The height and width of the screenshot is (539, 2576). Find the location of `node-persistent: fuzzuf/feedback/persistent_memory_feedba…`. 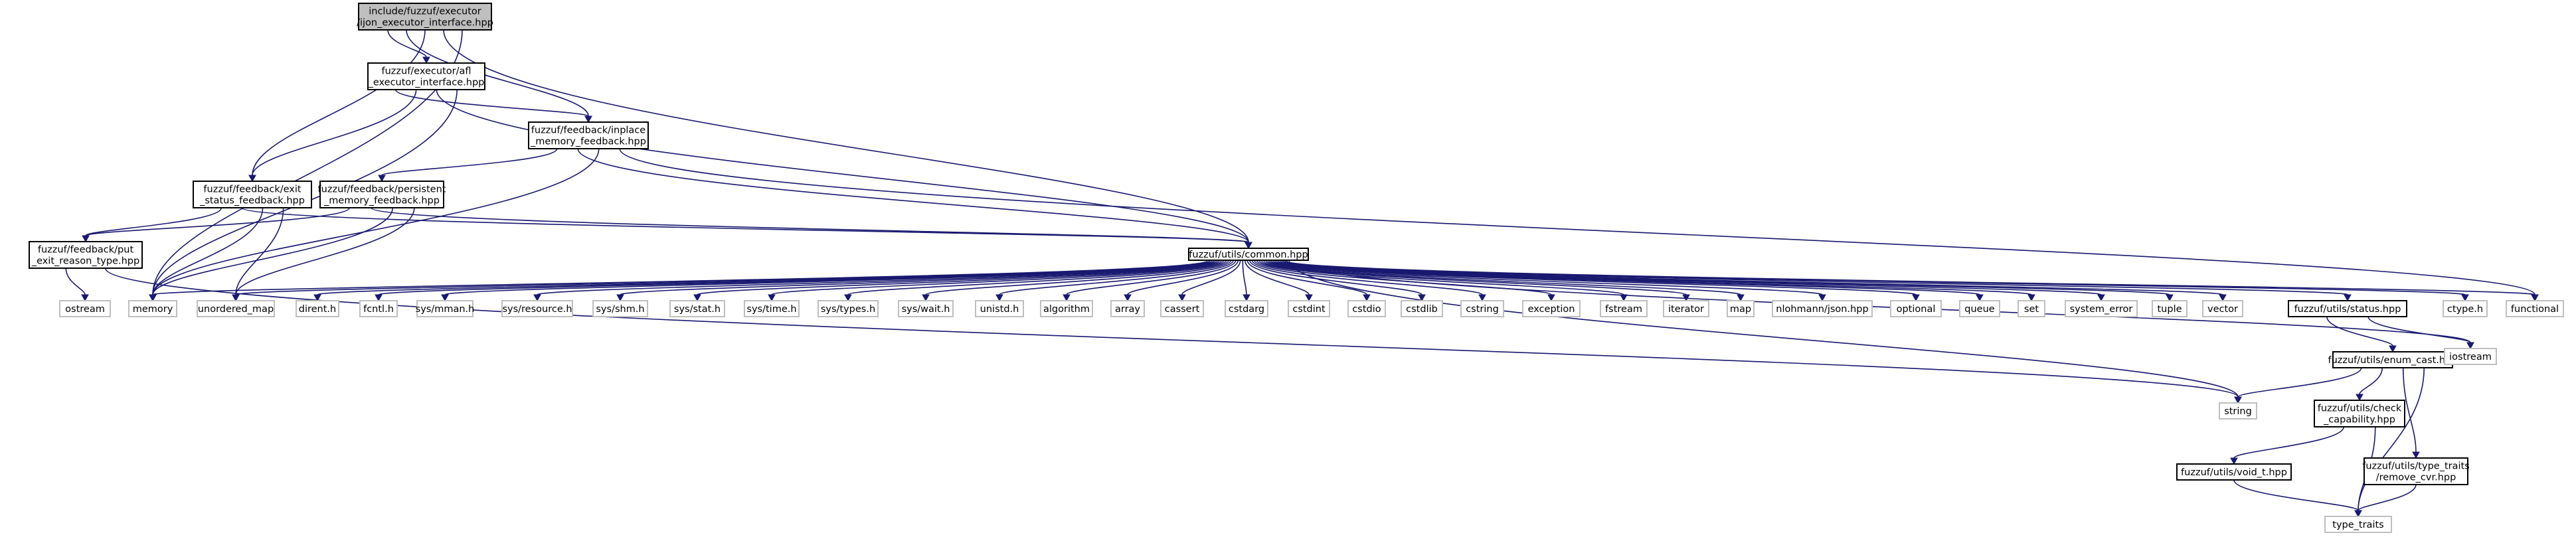

node-persistent: fuzzuf/feedback/persistent_memory_feedba… is located at coordinates (382, 195).